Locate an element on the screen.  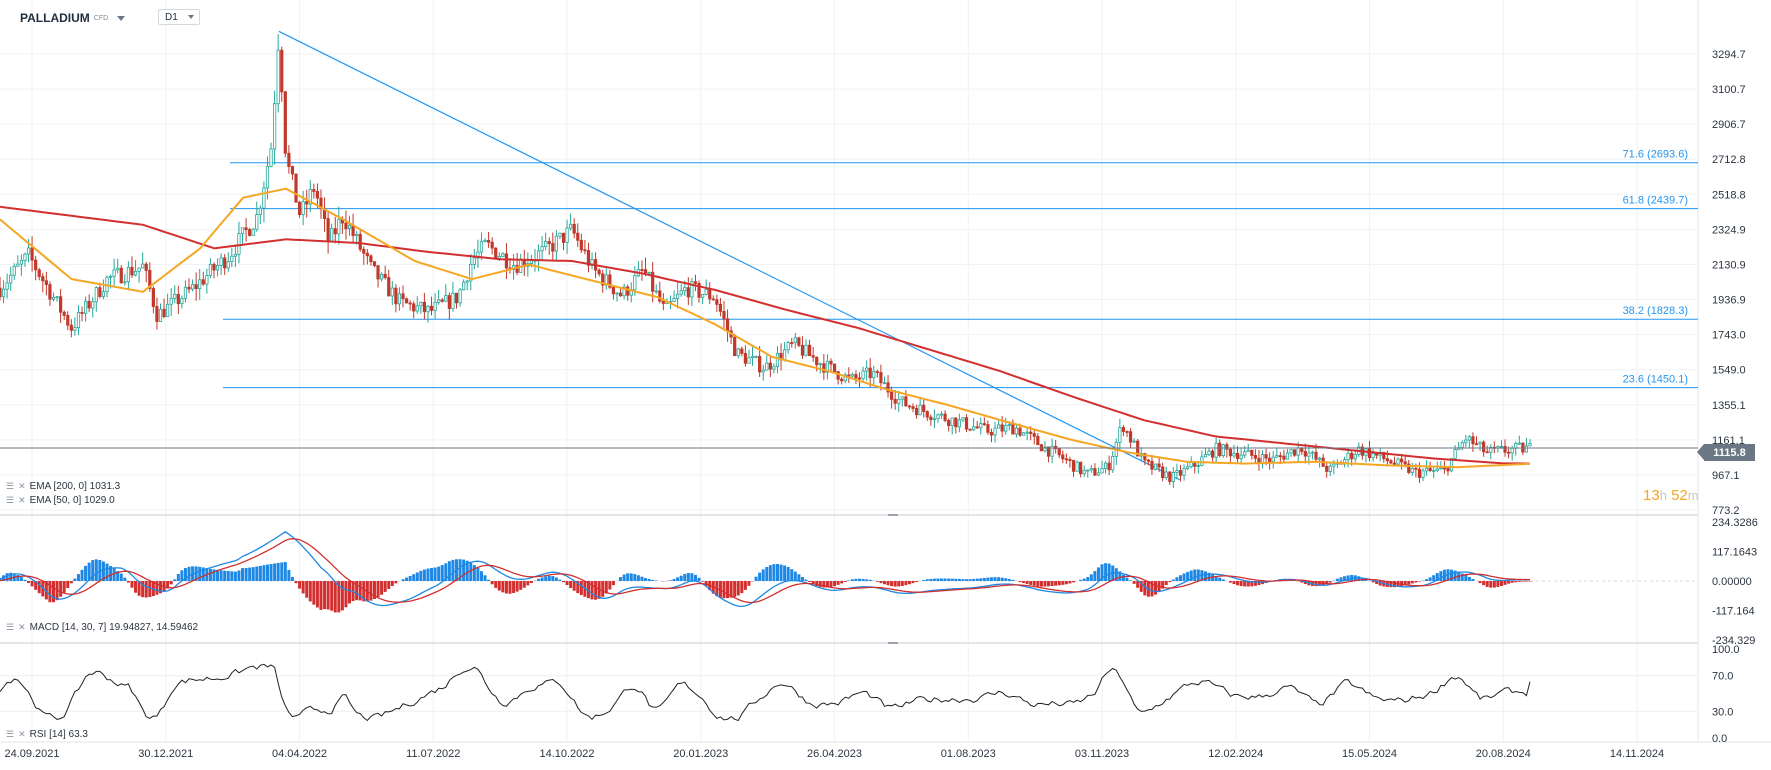
symbol-selector: PALLADIUM CFD is located at coordinates (73, 18).